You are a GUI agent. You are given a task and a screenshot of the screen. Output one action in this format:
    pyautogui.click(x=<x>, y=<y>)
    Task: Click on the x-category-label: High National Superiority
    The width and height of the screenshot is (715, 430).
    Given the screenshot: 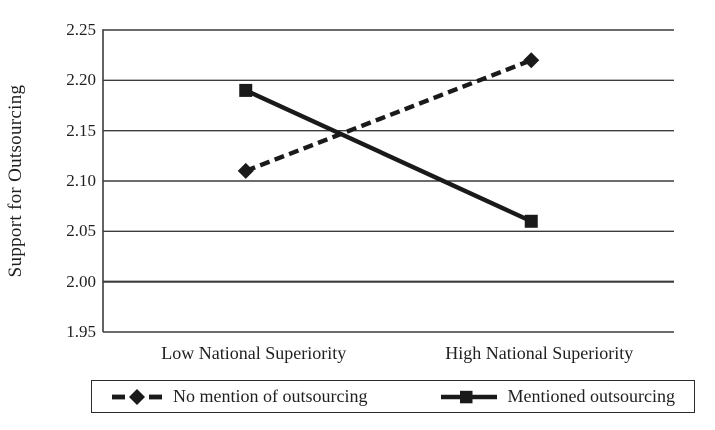 What is the action you would take?
    pyautogui.click(x=539, y=353)
    